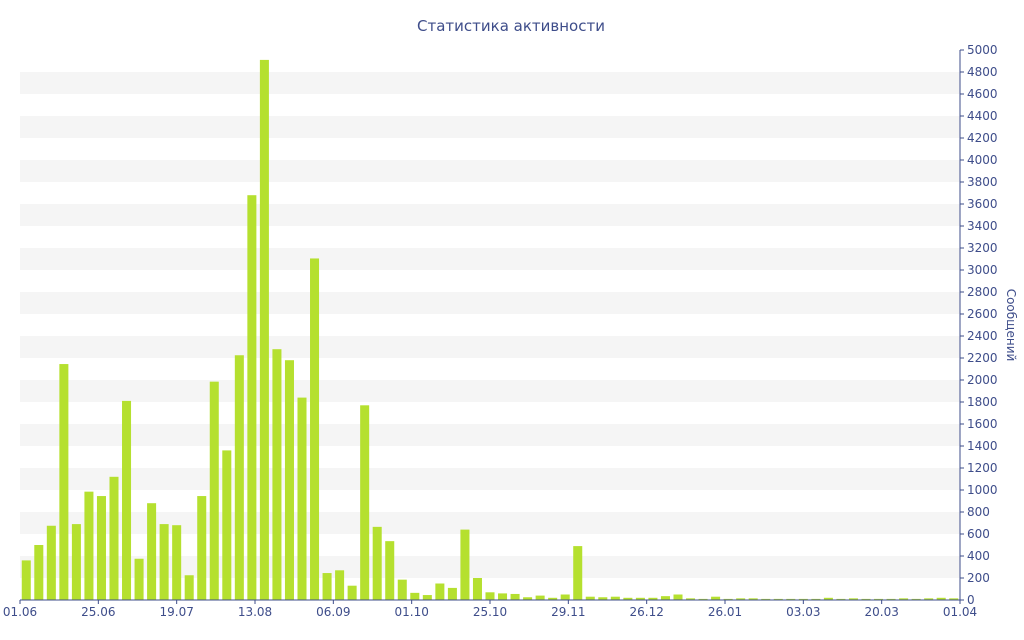 The height and width of the screenshot is (640, 1024). What do you see at coordinates (982, 314) in the screenshot?
I see `y-tick-label: 2600` at bounding box center [982, 314].